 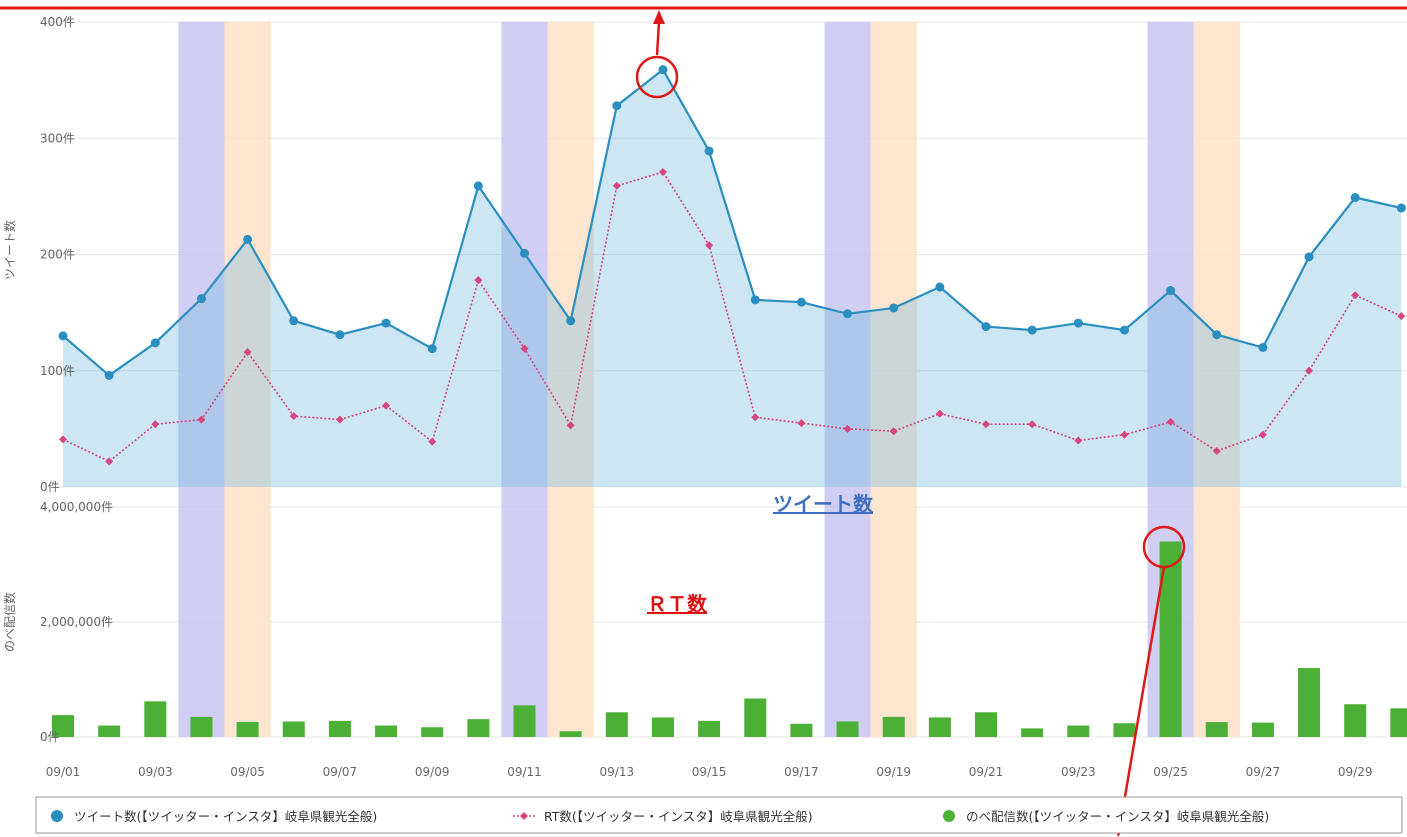 What do you see at coordinates (709, 772) in the screenshot?
I see `x-tick-label: 09/15` at bounding box center [709, 772].